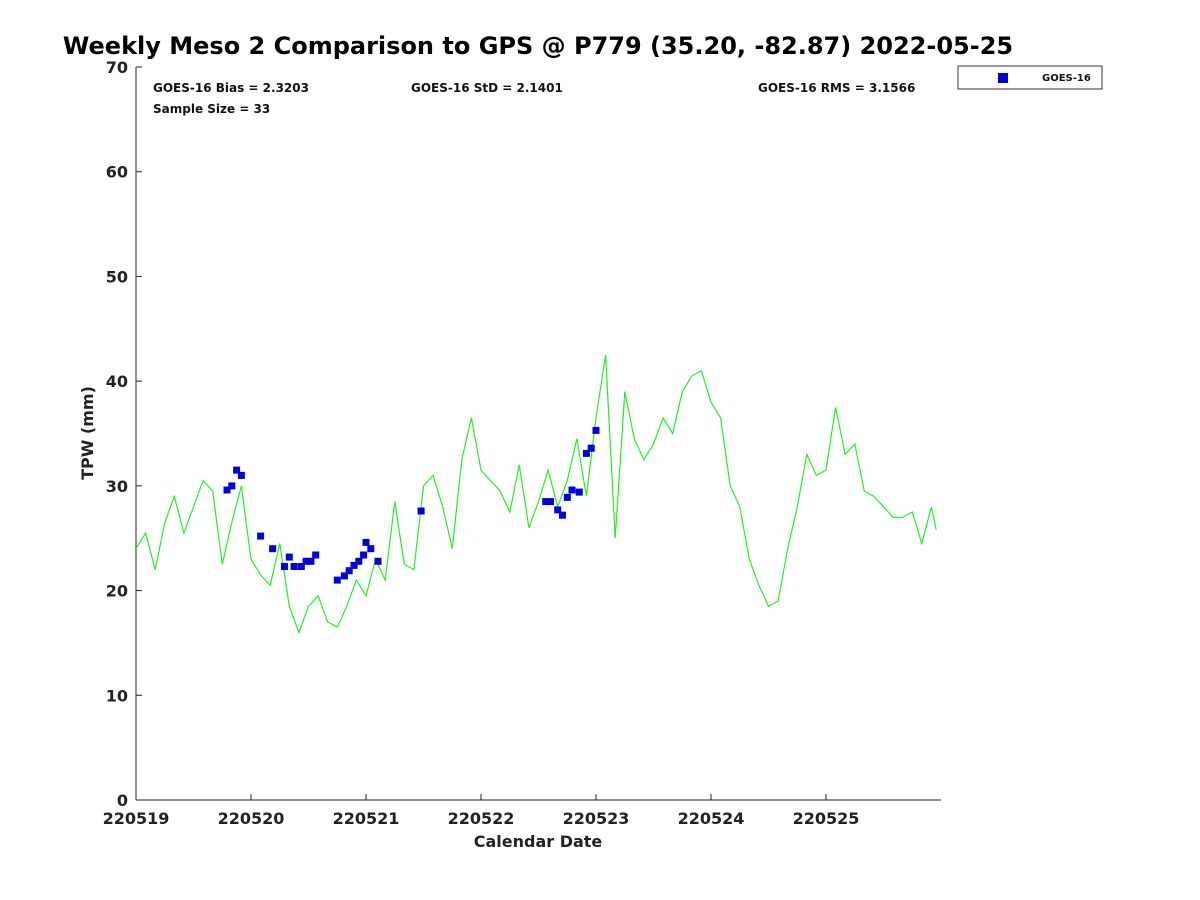  I want to click on x-tick-label: 220523, so click(596, 818).